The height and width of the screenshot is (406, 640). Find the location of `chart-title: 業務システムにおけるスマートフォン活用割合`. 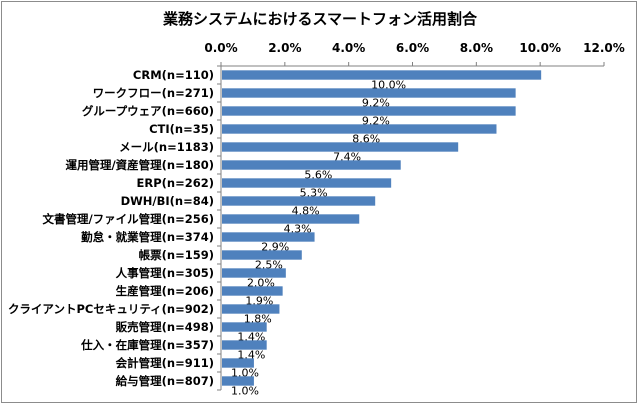

chart-title: 業務システムにおけるスマートフォン活用割合 is located at coordinates (320, 19).